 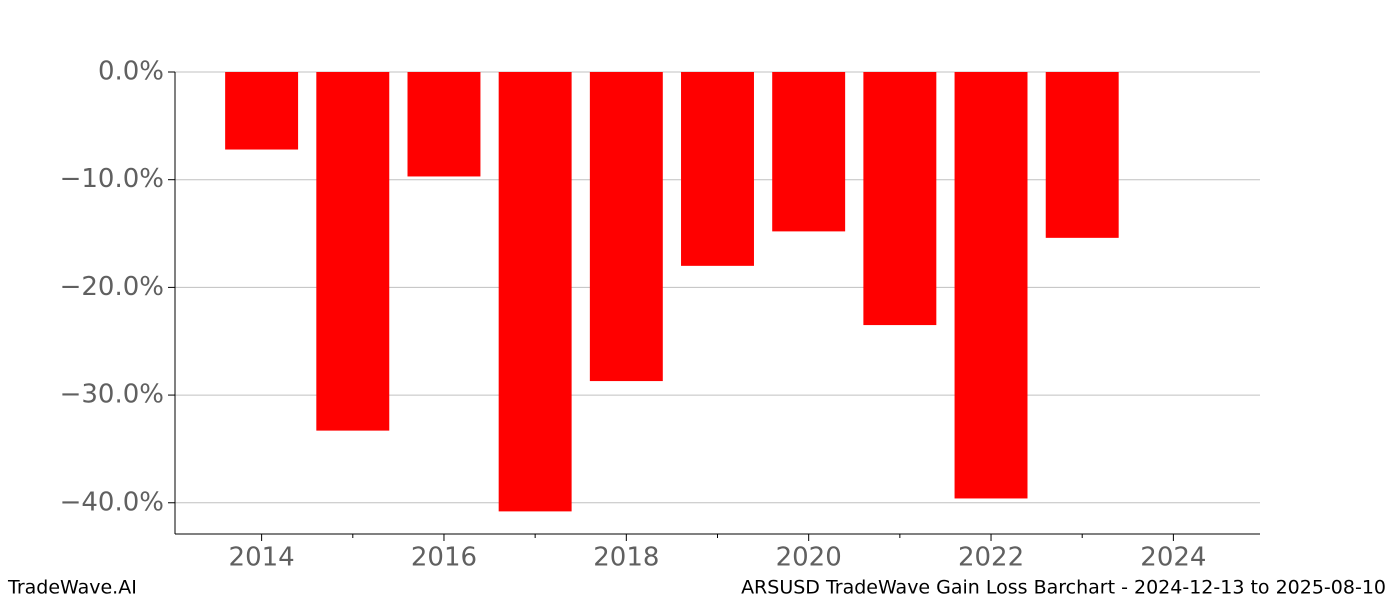 I want to click on y-tick-label: −10.0%, so click(x=112, y=179).